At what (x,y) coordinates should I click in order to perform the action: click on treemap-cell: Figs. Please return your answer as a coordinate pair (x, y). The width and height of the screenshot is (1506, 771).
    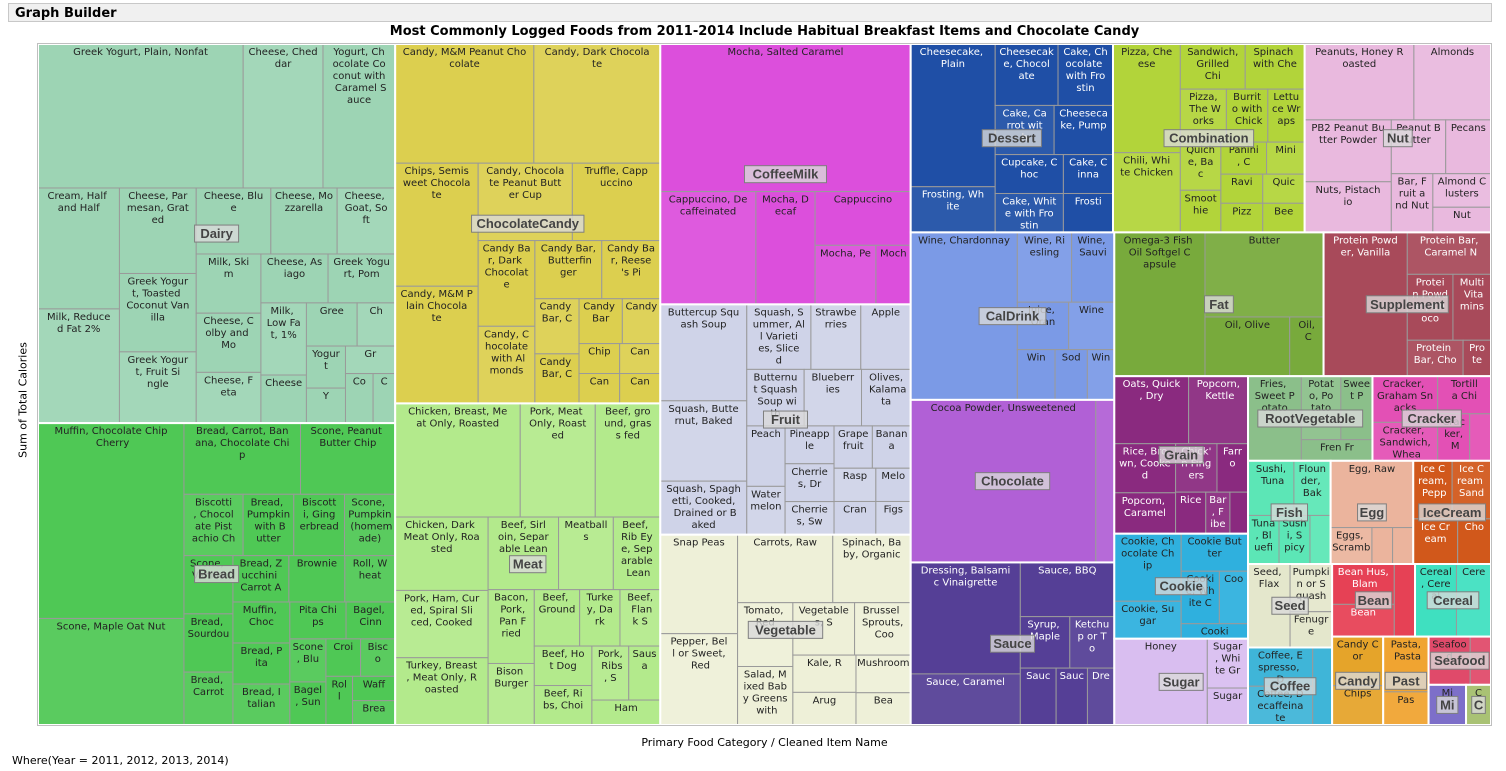
    Looking at the image, I should click on (893, 518).